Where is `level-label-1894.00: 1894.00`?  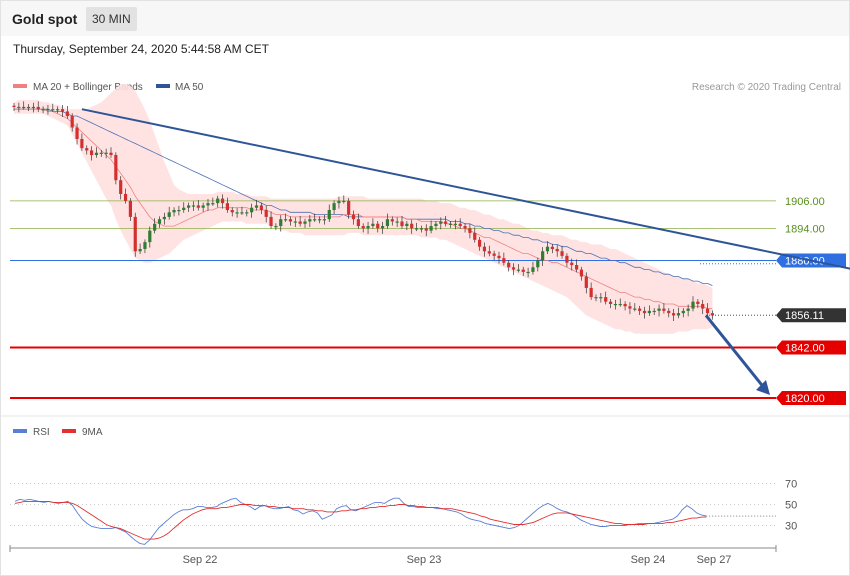 level-label-1894.00: 1894.00 is located at coordinates (805, 229).